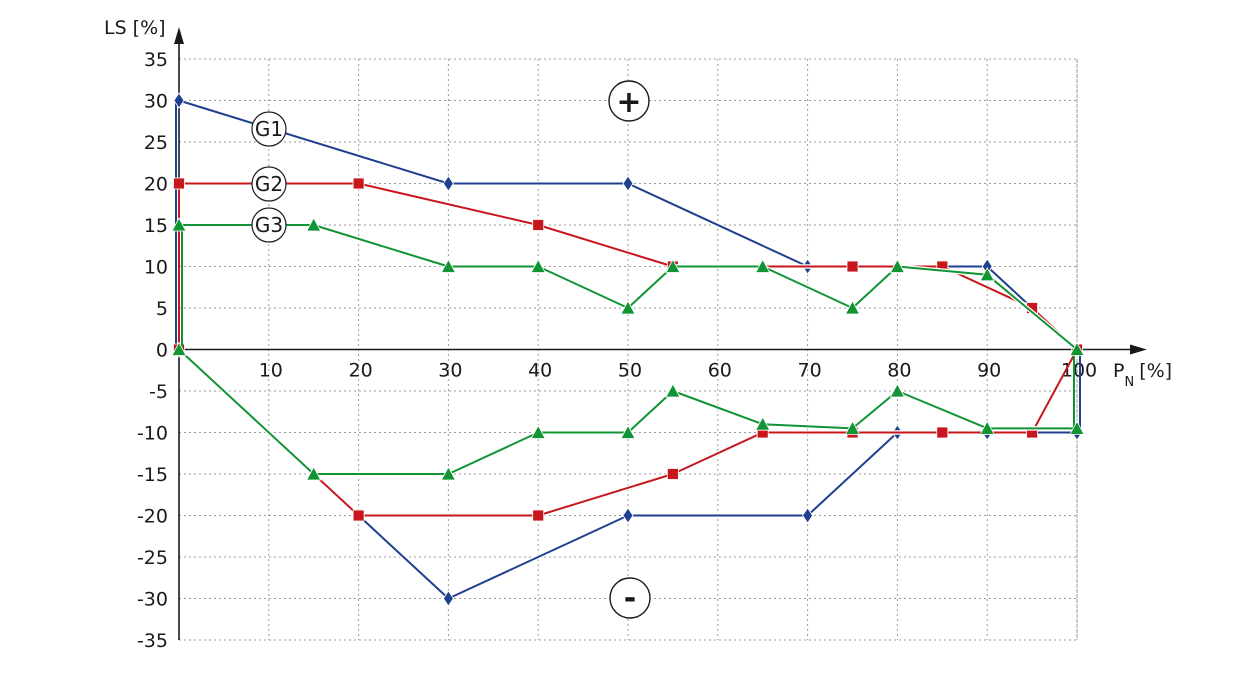 The height and width of the screenshot is (700, 1257). I want to click on negative-region-marker: -, so click(630, 598).